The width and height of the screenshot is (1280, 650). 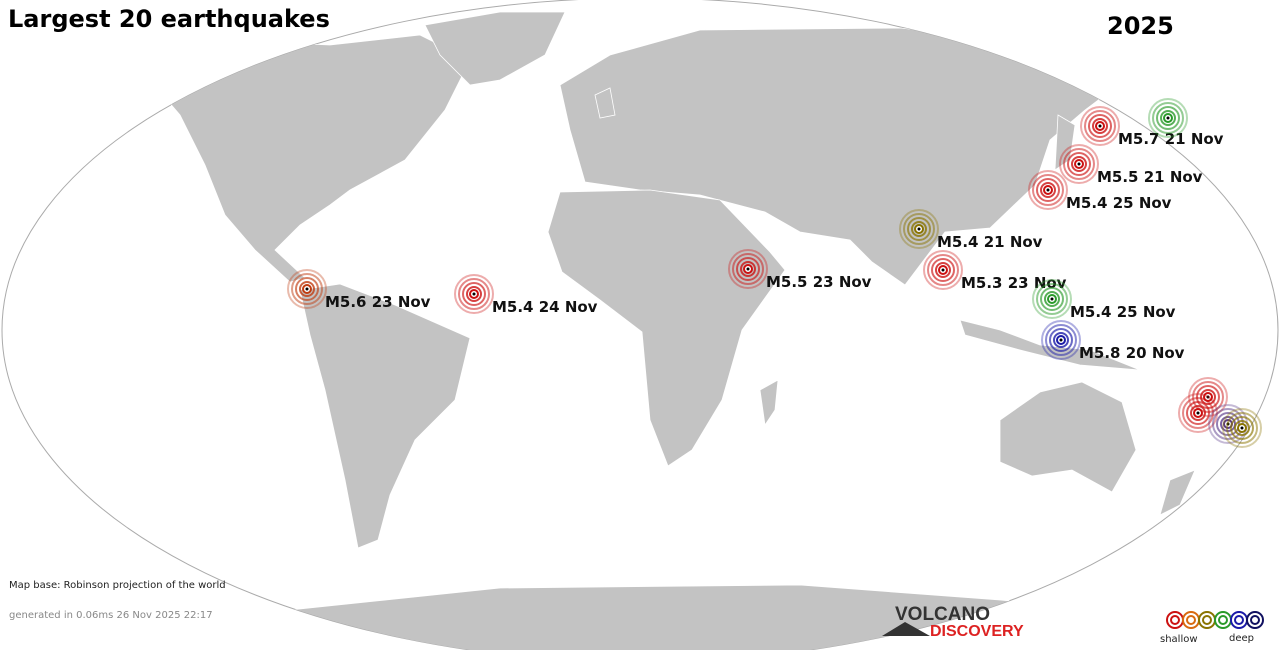 I want to click on quake-label: M5.6 23 Nov, so click(x=378, y=302).